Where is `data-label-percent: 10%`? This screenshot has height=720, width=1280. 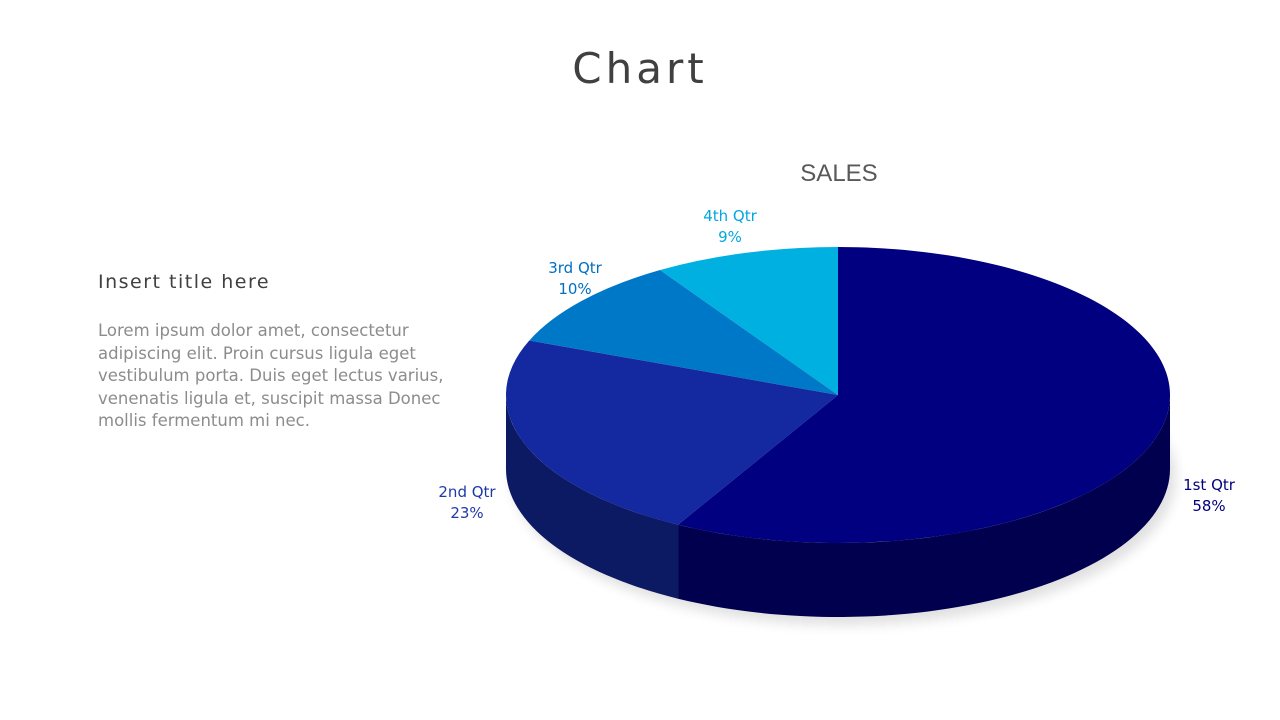
data-label-percent: 10% is located at coordinates (574, 289).